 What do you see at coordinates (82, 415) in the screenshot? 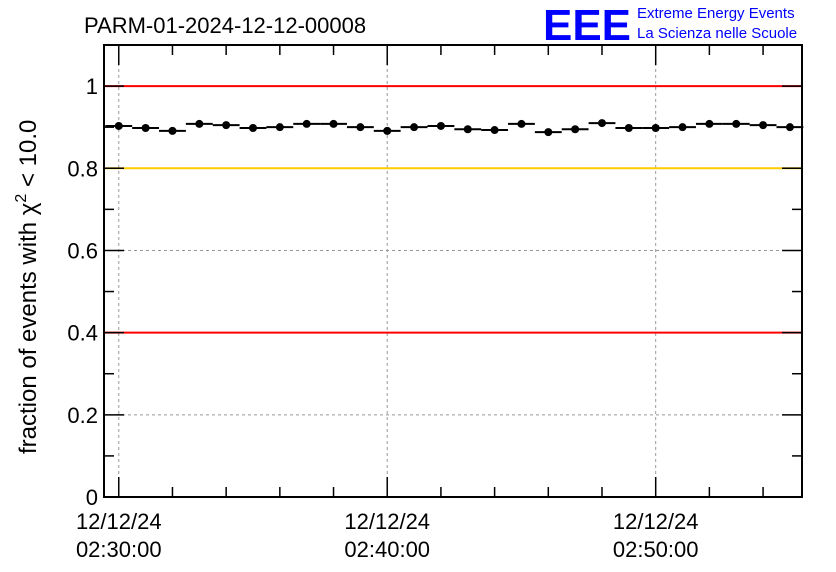
I see `y-tick-label: 0.2` at bounding box center [82, 415].